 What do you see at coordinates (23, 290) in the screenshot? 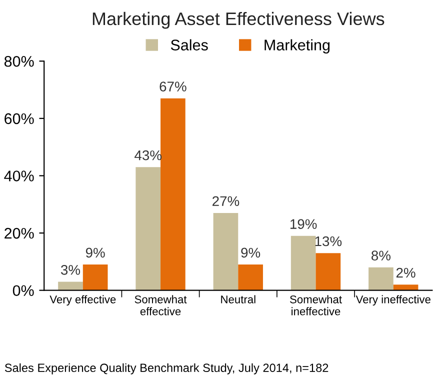
I see `y-tick-label: 0%` at bounding box center [23, 290].